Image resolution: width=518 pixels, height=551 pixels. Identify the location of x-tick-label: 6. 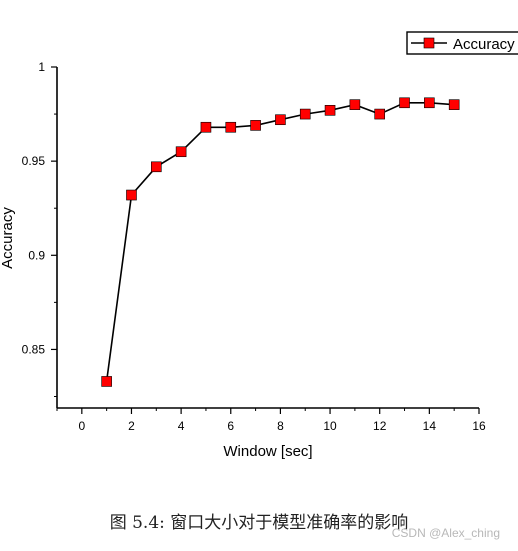
(230, 426).